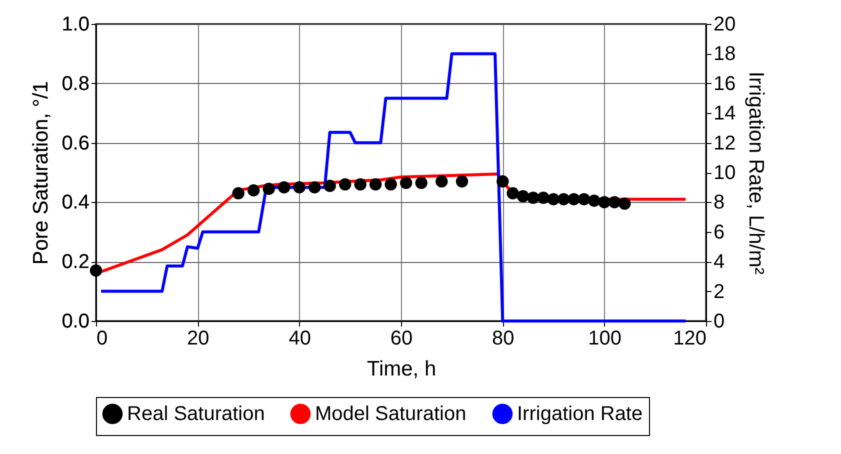 Image resolution: width=841 pixels, height=454 pixels. Describe the element at coordinates (719, 232) in the screenshot. I see `y2-tick-label: 6` at that location.